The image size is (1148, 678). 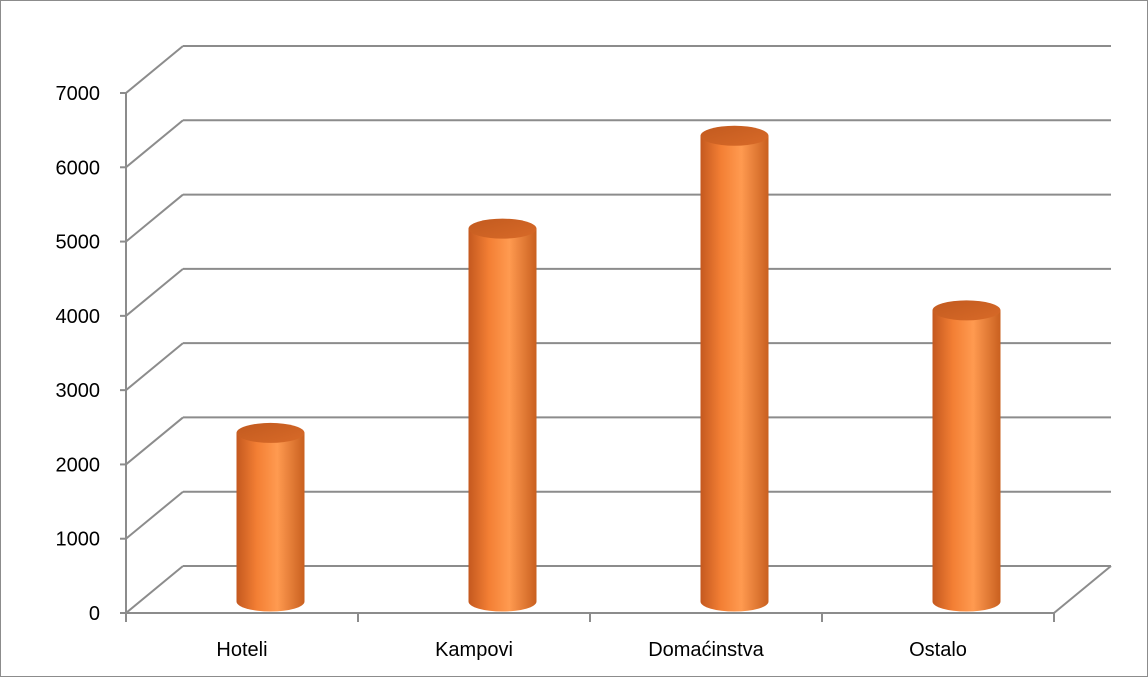 What do you see at coordinates (241, 650) in the screenshot?
I see `x-tick-label: Hoteli` at bounding box center [241, 650].